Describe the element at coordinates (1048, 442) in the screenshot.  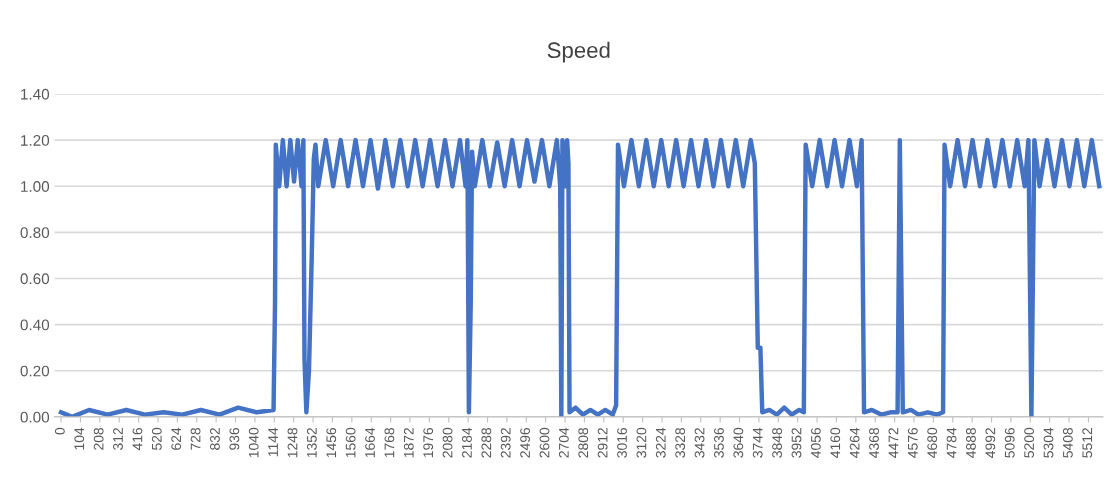
I see `x-tick-label: 5304` at that location.